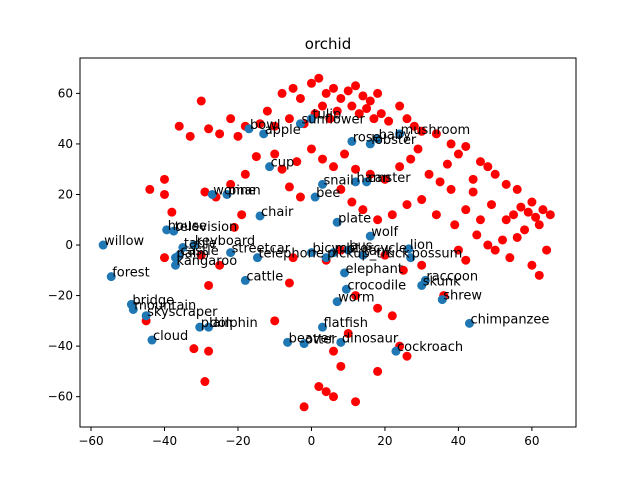 This screenshot has height=480, width=640. I want to click on point-label: baby, so click(395, 135).